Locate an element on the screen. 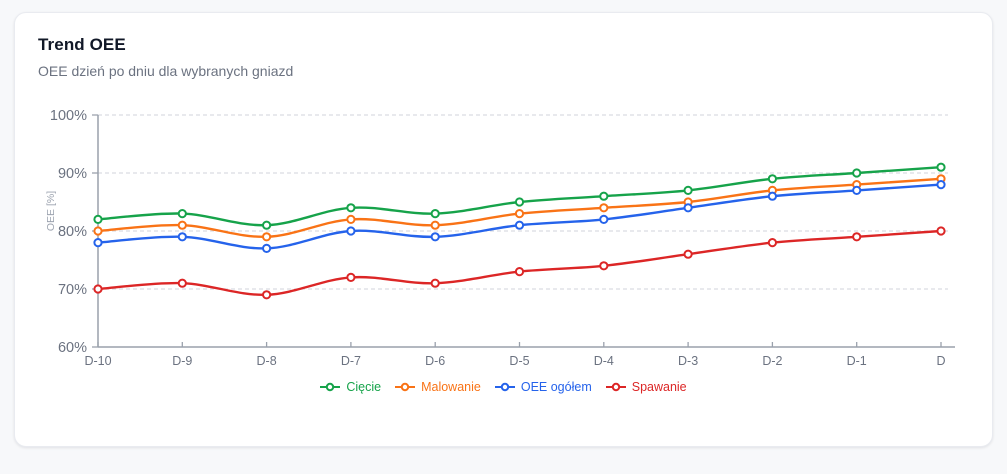 This screenshot has height=474, width=1007. x-tick-label: D-8 is located at coordinates (267, 361).